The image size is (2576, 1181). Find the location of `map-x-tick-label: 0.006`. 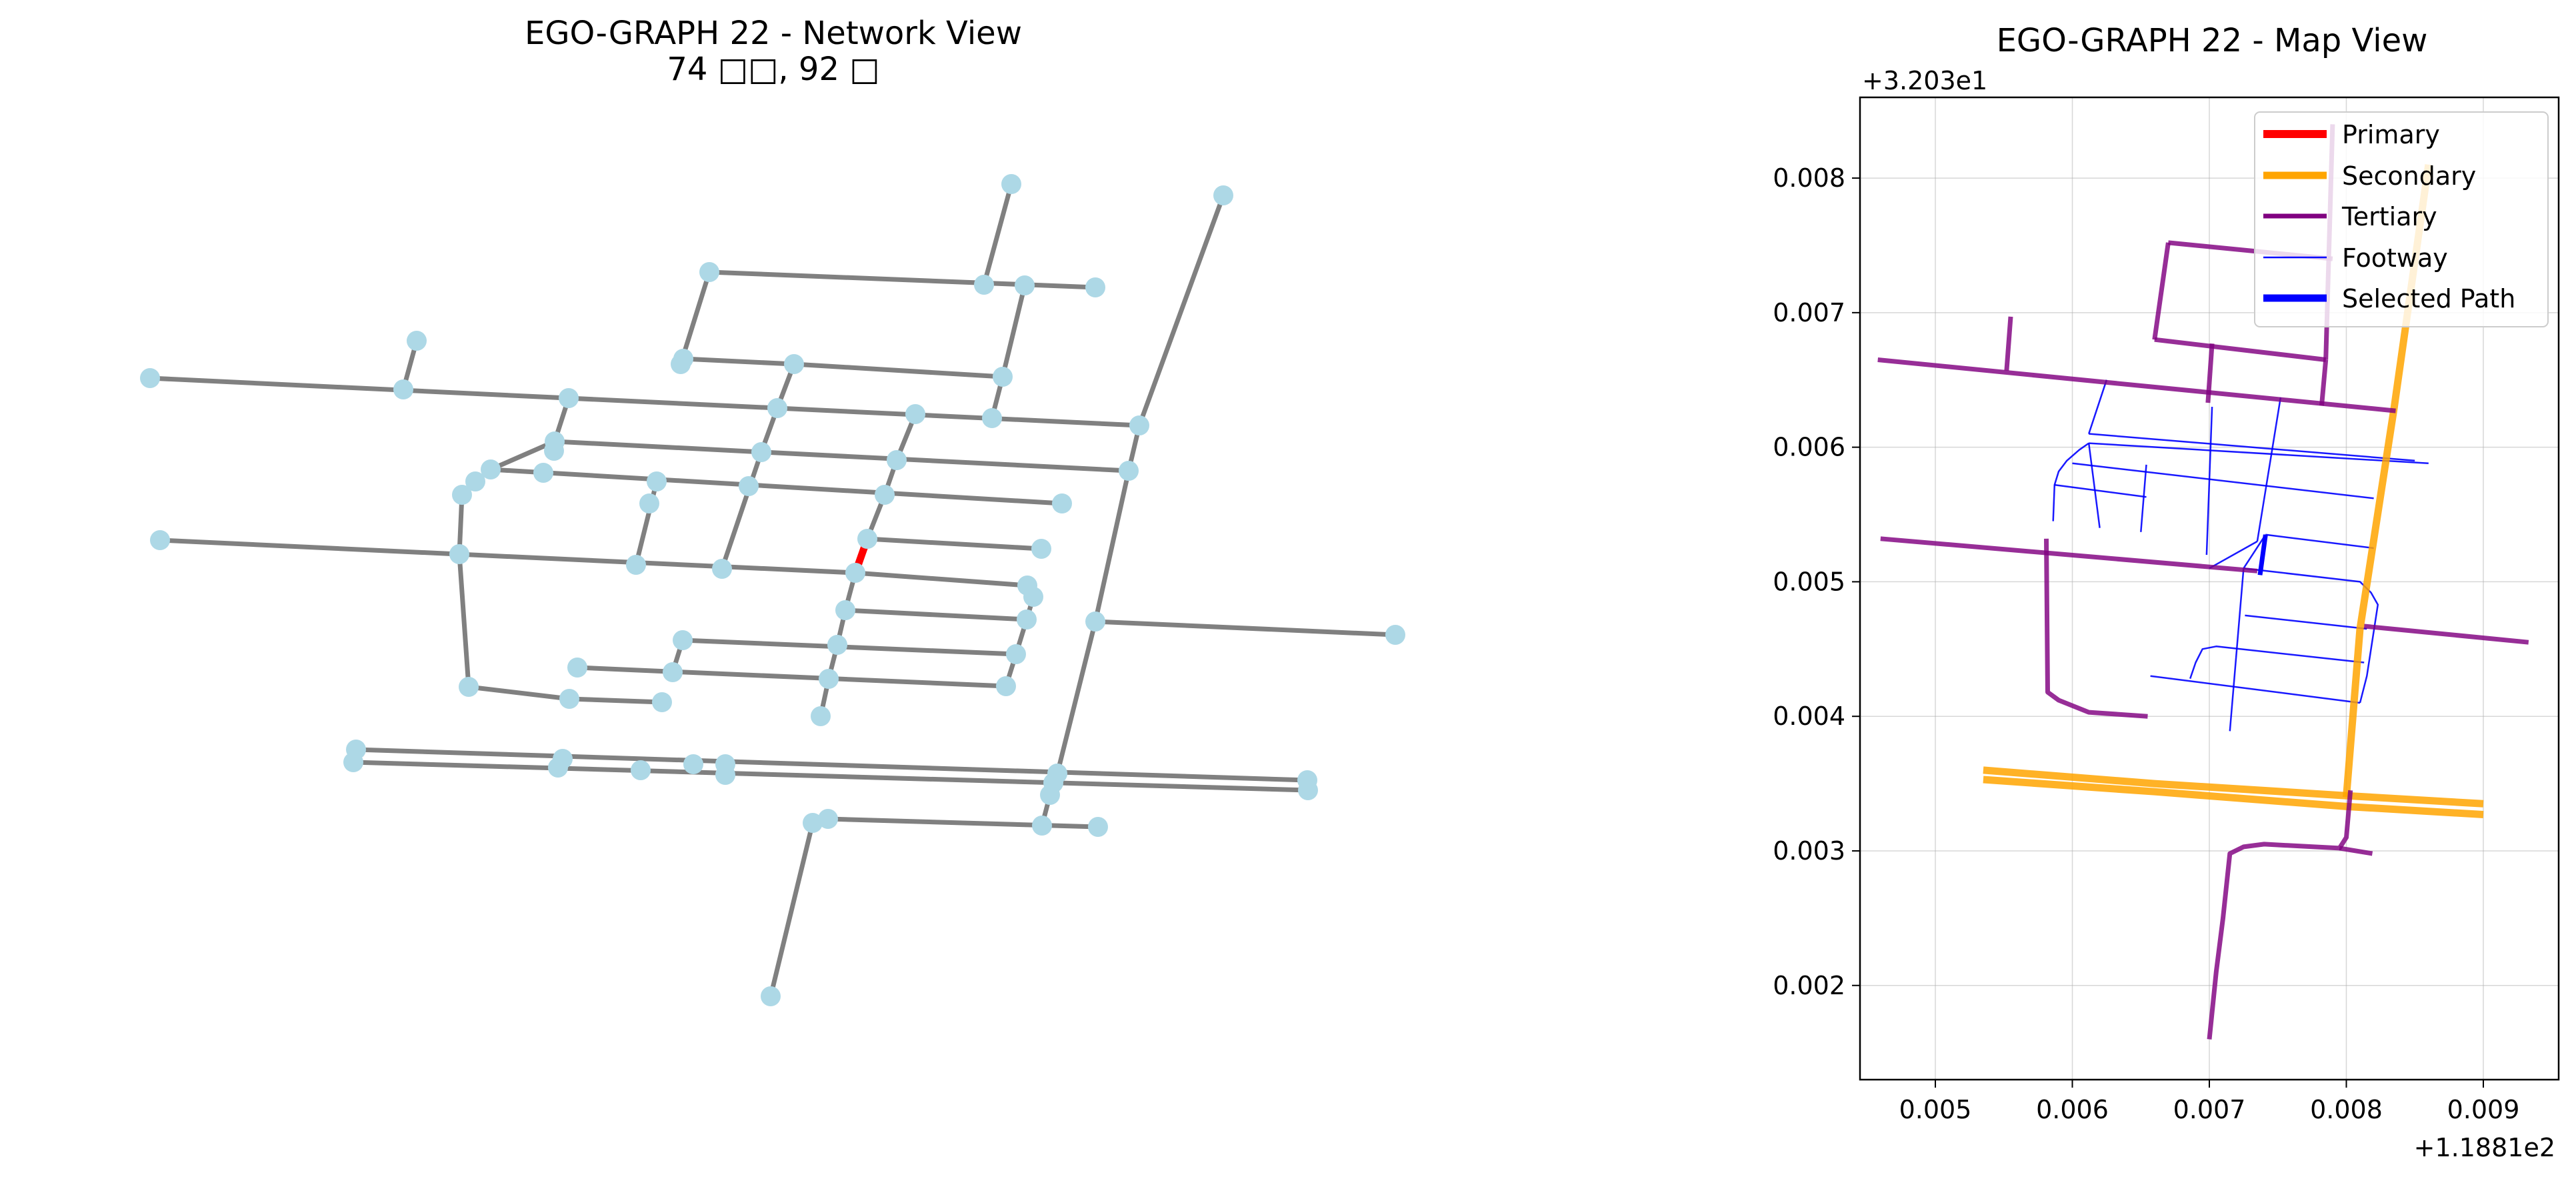

map-x-tick-label: 0.006 is located at coordinates (2072, 1109).